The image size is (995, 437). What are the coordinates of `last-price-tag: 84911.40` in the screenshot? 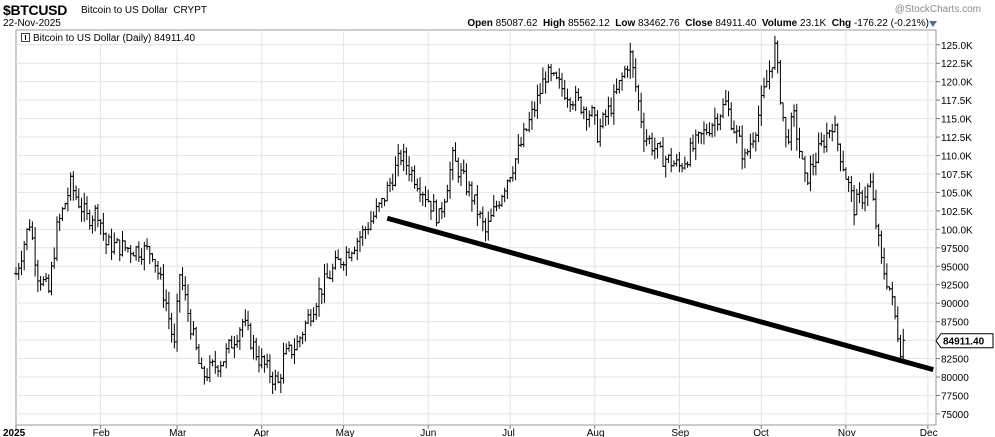 It's located at (964, 341).